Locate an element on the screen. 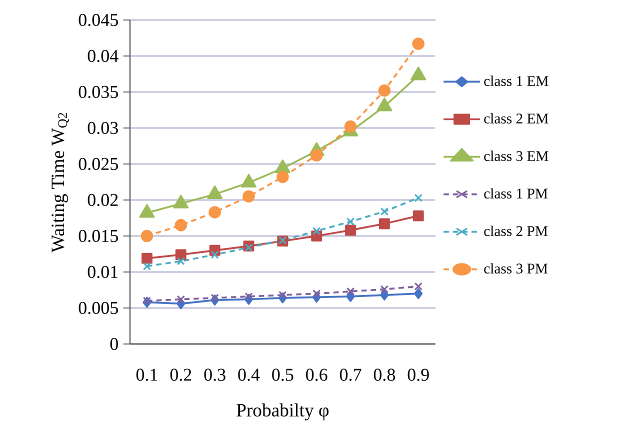  y-axis-title: Waiting Time W$_{Q2}$ is located at coordinates (60, 182).